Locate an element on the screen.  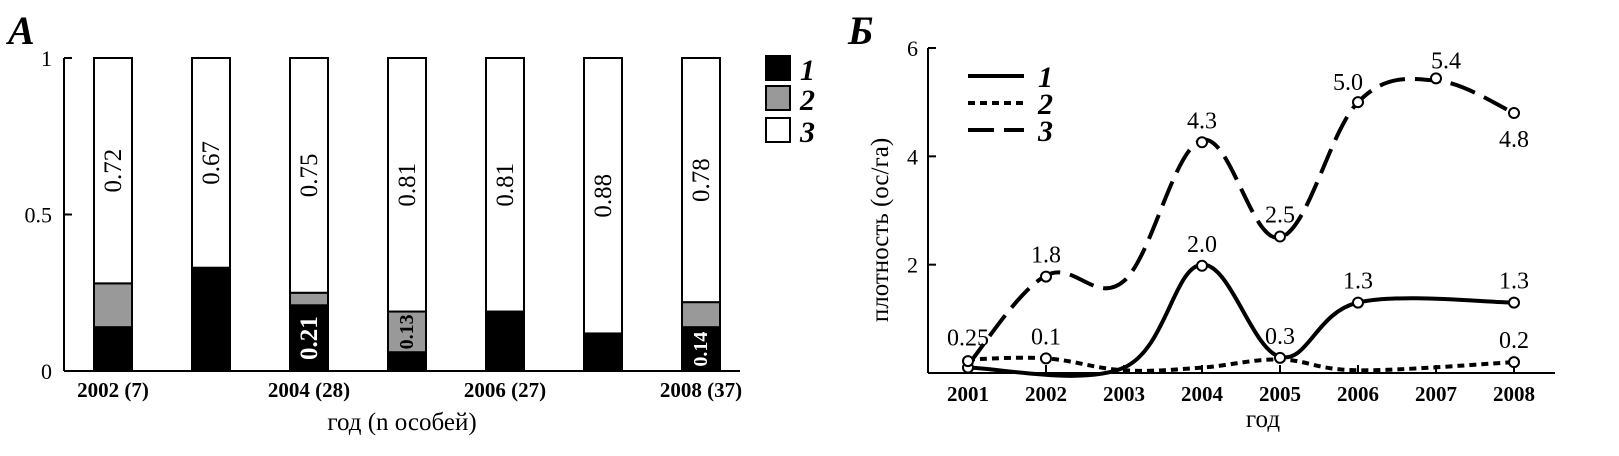
data-point-label: 2.0 is located at coordinates (1202, 245).